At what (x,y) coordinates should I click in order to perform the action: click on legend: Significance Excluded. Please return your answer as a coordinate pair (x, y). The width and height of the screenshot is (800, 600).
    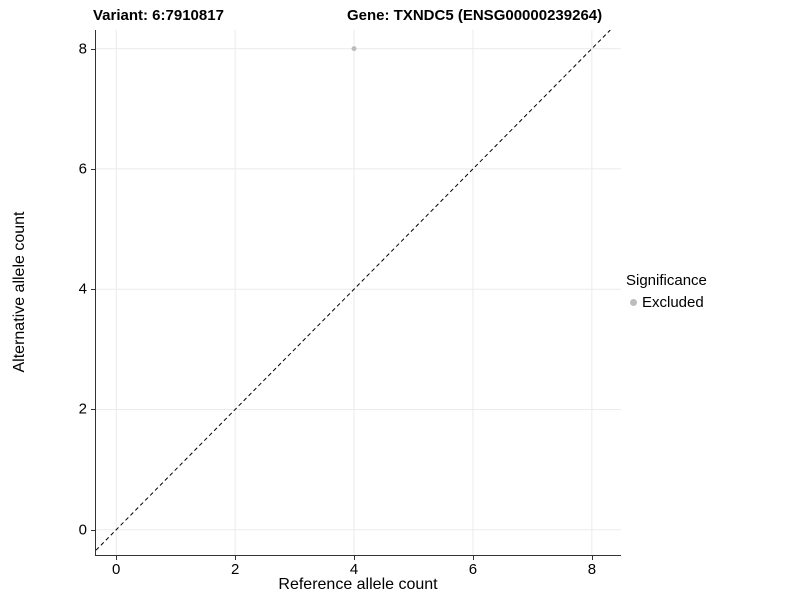
    Looking at the image, I should click on (666, 291).